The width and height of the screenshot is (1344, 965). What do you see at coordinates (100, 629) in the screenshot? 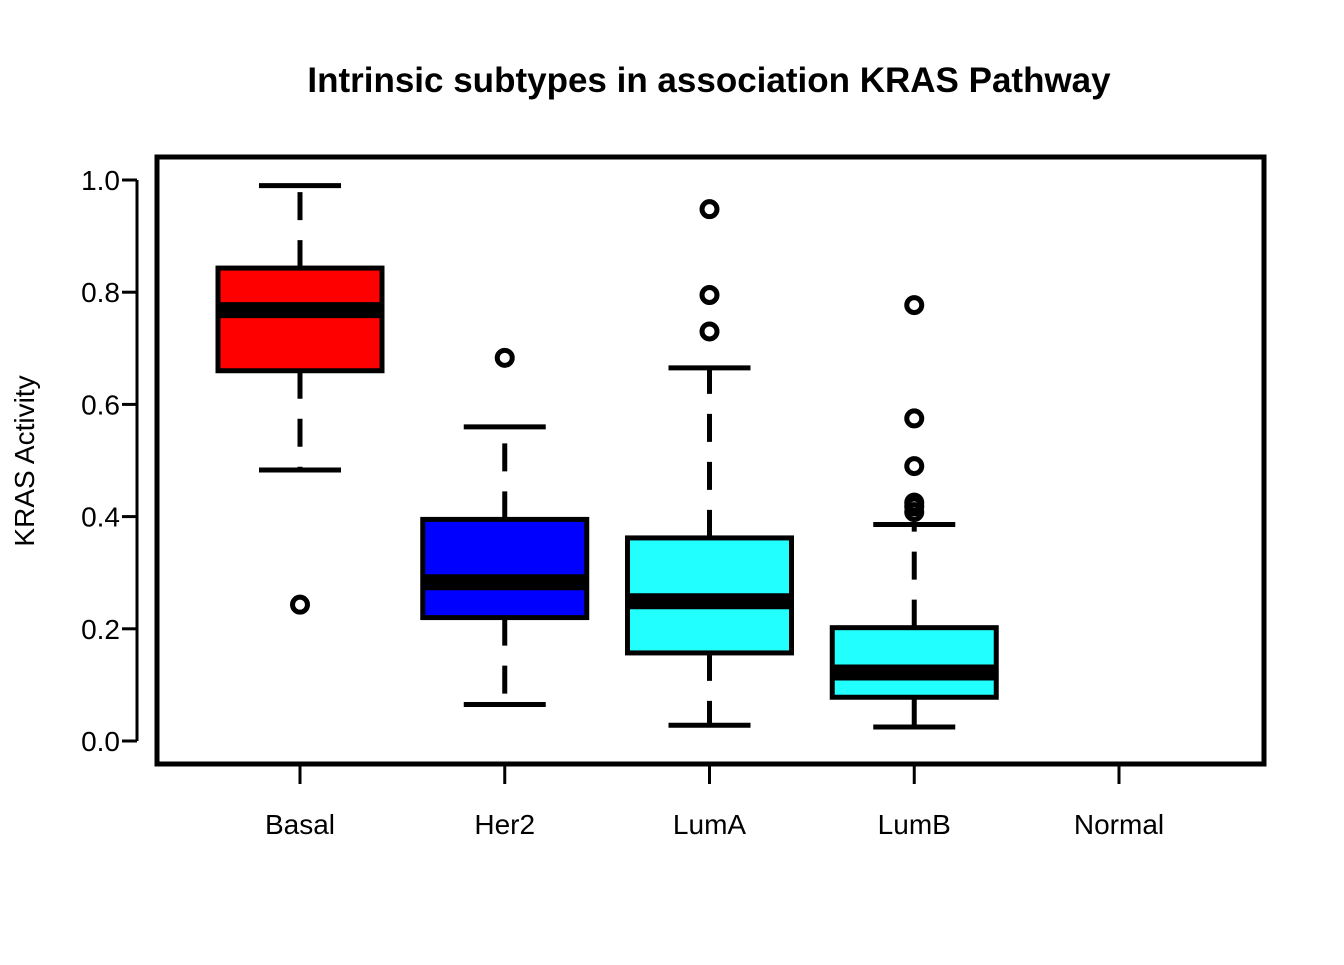
I see `y-tick-label: 0.2` at bounding box center [100, 629].